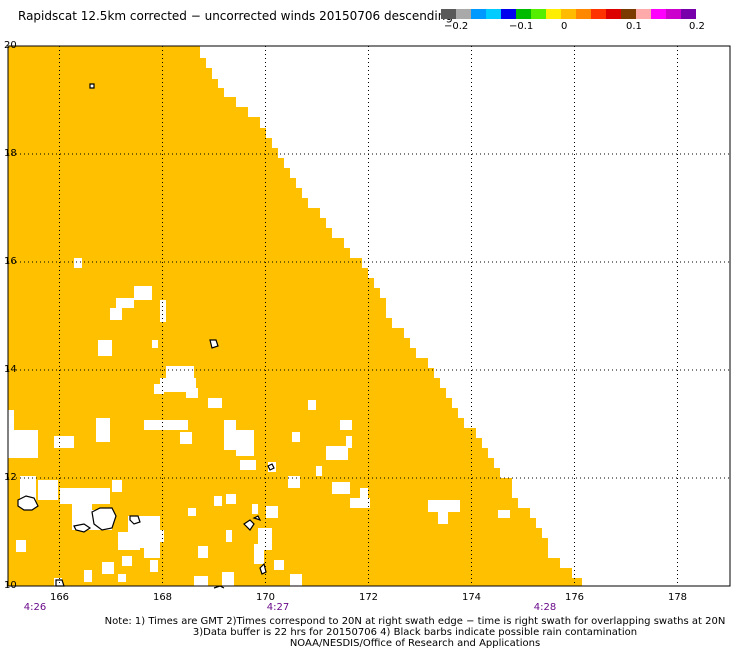 Image resolution: width=740 pixels, height=650 pixels. I want to click on longitude-label: 172, so click(368, 597).